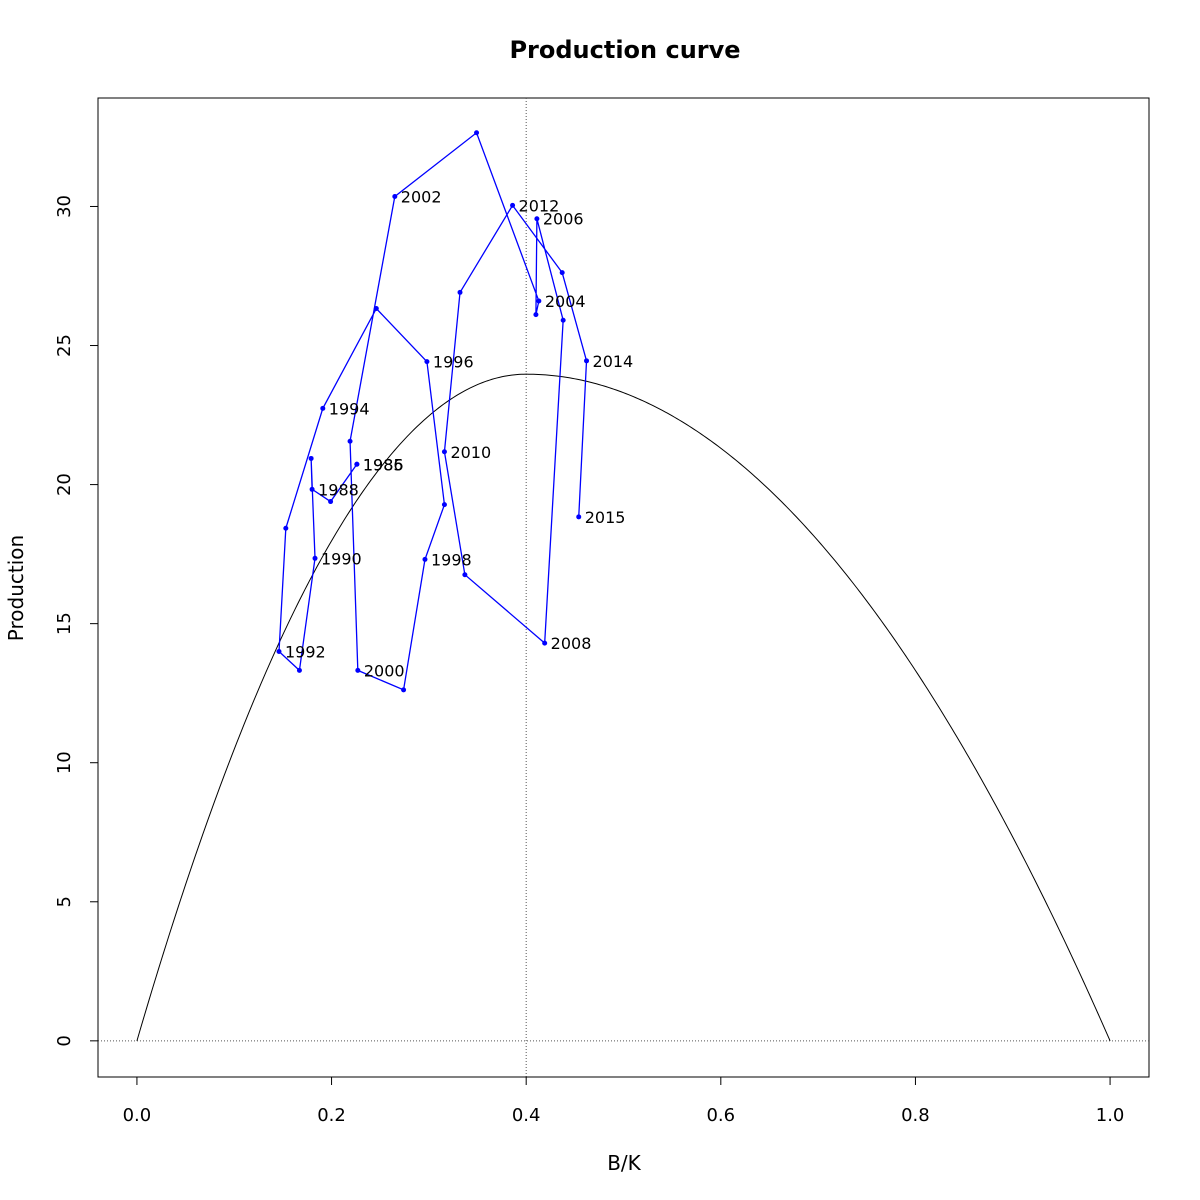  What do you see at coordinates (425, 559) in the screenshot?
I see `data-point-1998` at bounding box center [425, 559].